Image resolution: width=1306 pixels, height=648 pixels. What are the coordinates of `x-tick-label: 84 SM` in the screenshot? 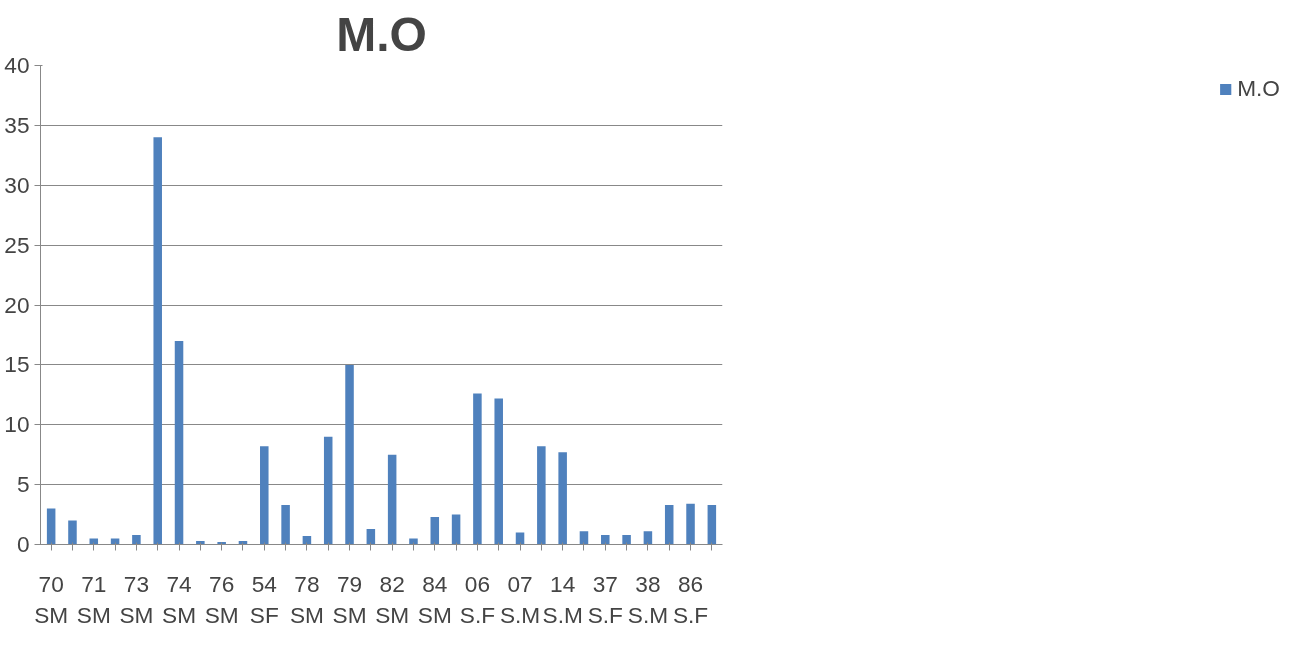 It's located at (434, 599).